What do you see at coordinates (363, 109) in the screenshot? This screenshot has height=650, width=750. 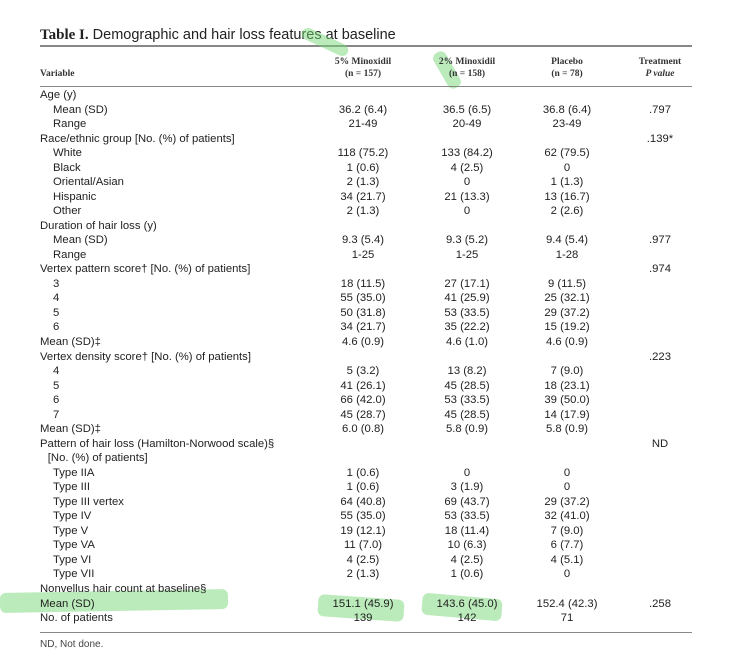 I see `cell-5pct: 36.2 (6.4)` at bounding box center [363, 109].